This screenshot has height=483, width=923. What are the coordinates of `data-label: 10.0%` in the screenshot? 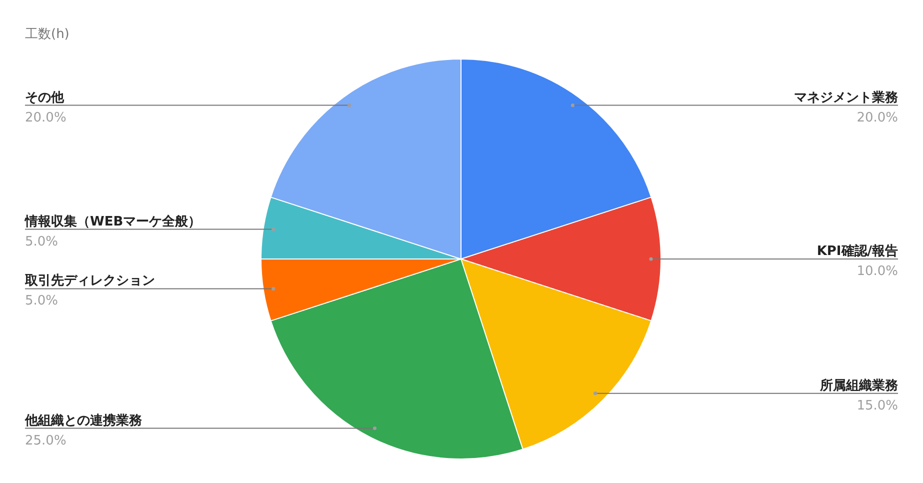 It's located at (877, 271).